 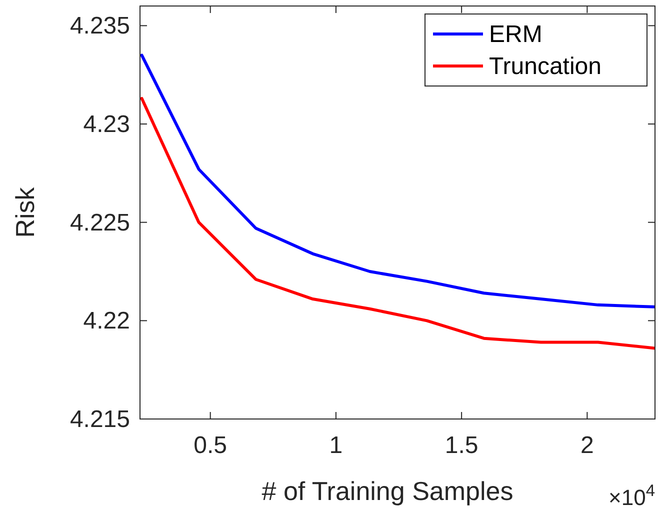 What do you see at coordinates (515, 34) in the screenshot?
I see `legend-label: ERM` at bounding box center [515, 34].